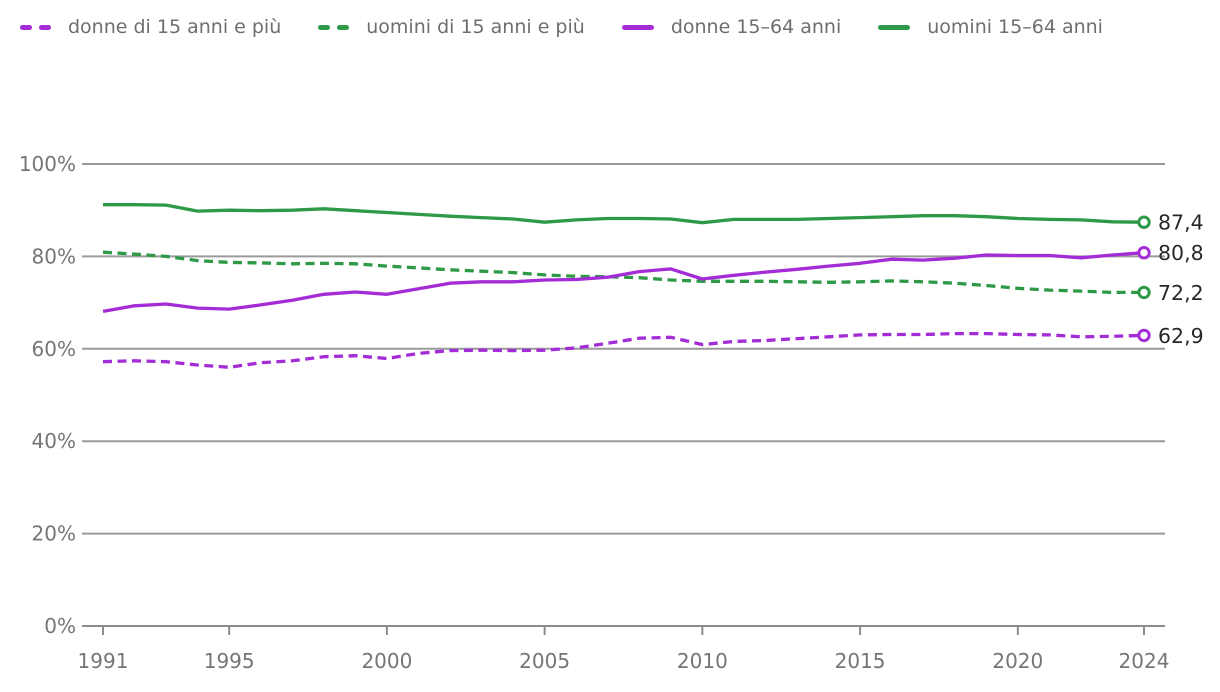 Image resolution: width=1220 pixels, height=692 pixels. Describe the element at coordinates (702, 661) in the screenshot. I see `x-tick-label-2010: 2010` at that location.